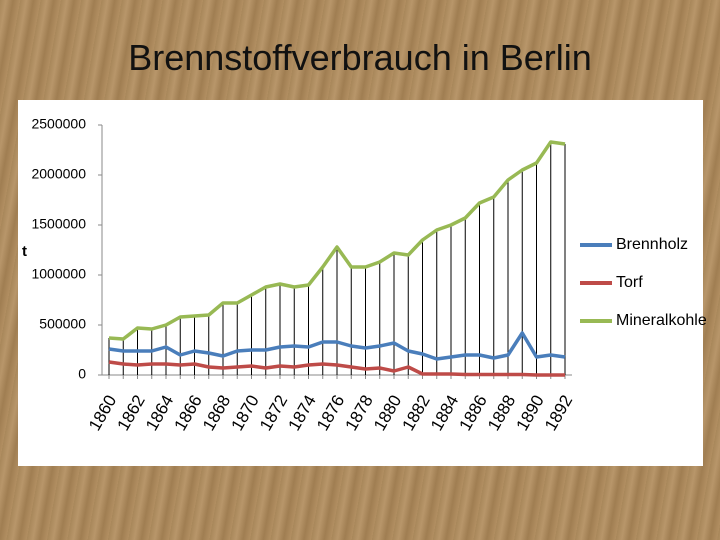 The height and width of the screenshot is (540, 720). I want to click on legend-label: Mineralkohle, so click(661, 320).